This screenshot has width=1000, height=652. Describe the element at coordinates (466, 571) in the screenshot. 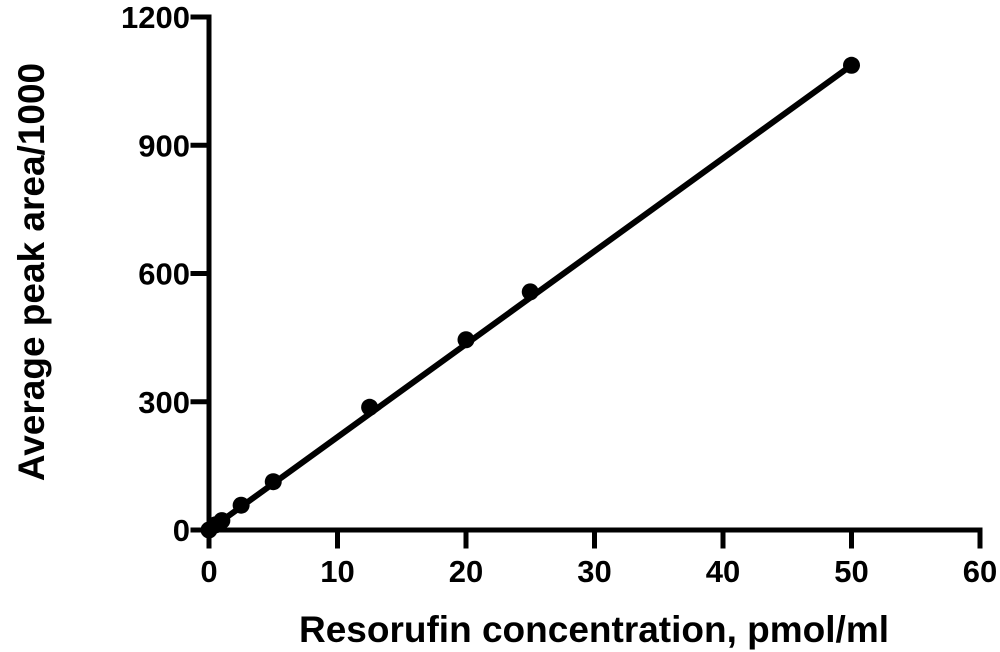

I see `x-tick-label: 20` at that location.